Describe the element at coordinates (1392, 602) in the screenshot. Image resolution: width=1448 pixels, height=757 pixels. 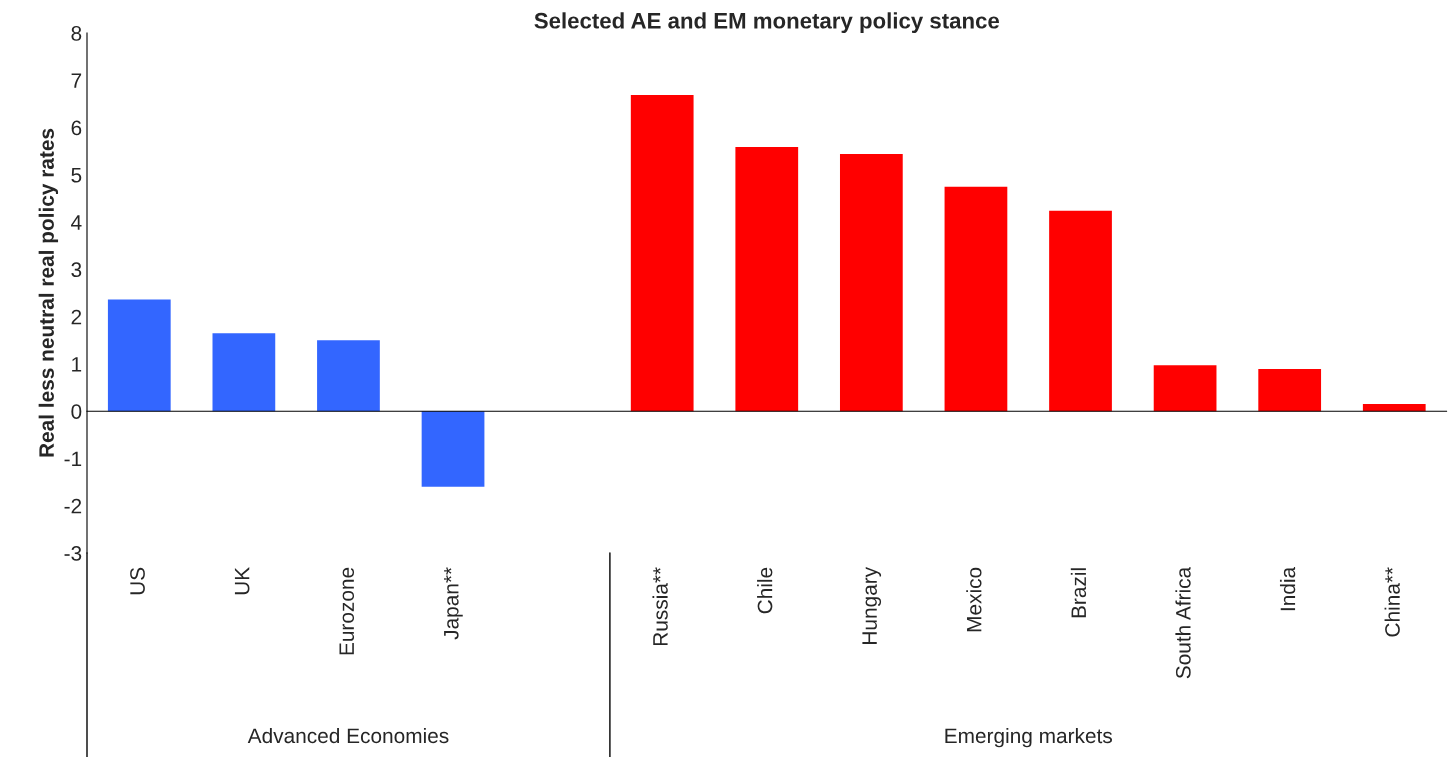
I see `x-tick-label: China**` at that location.